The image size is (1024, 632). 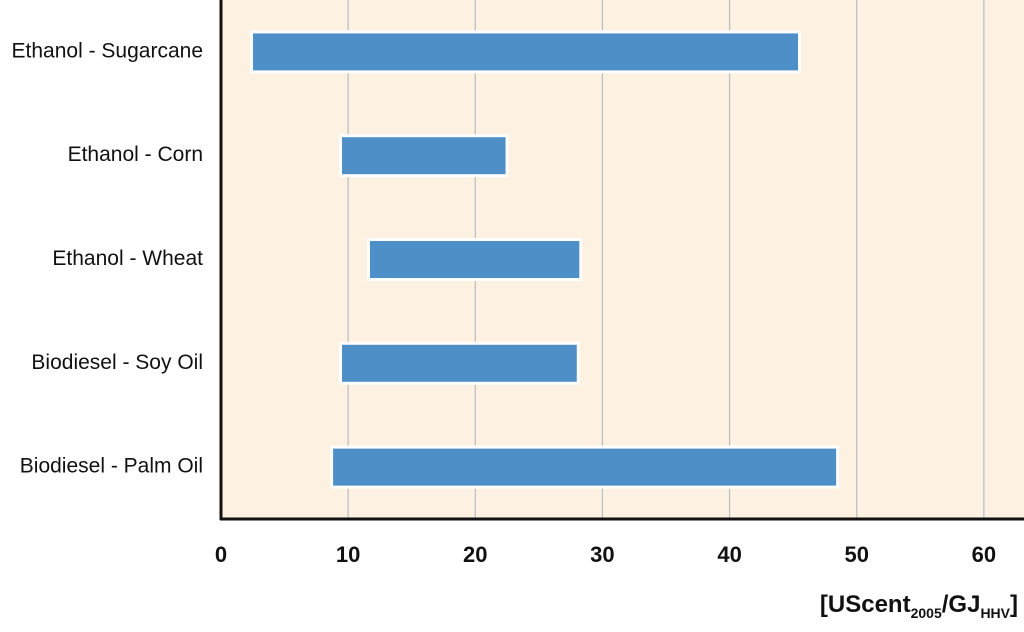 What do you see at coordinates (348, 554) in the screenshot?
I see `x-tick-label: 10` at bounding box center [348, 554].